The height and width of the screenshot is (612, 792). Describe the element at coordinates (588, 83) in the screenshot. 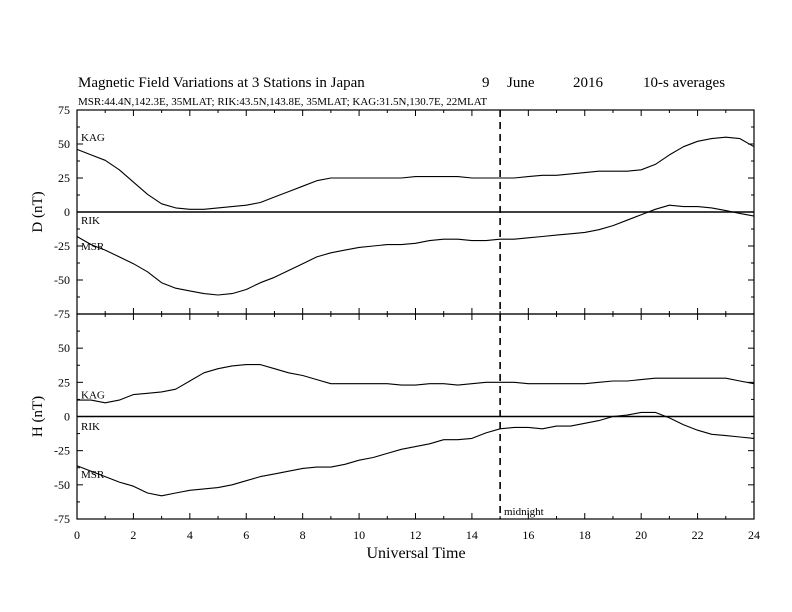

I see `chart-title-year: 2016` at that location.